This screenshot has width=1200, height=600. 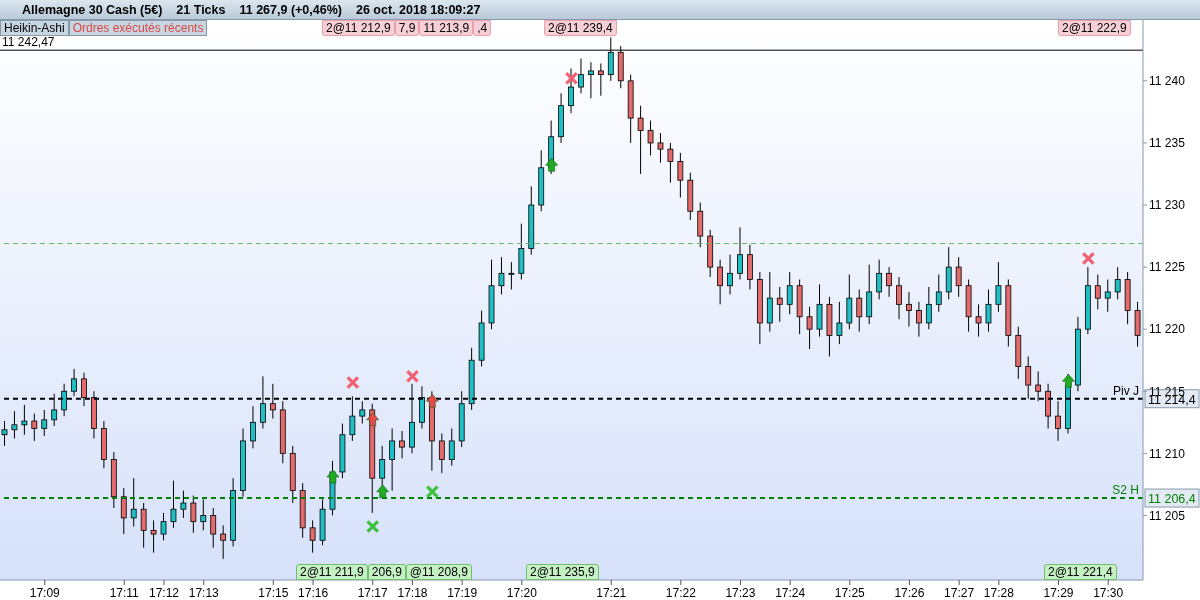 What do you see at coordinates (681, 593) in the screenshot?
I see `x-tick-label: 17:22` at bounding box center [681, 593].